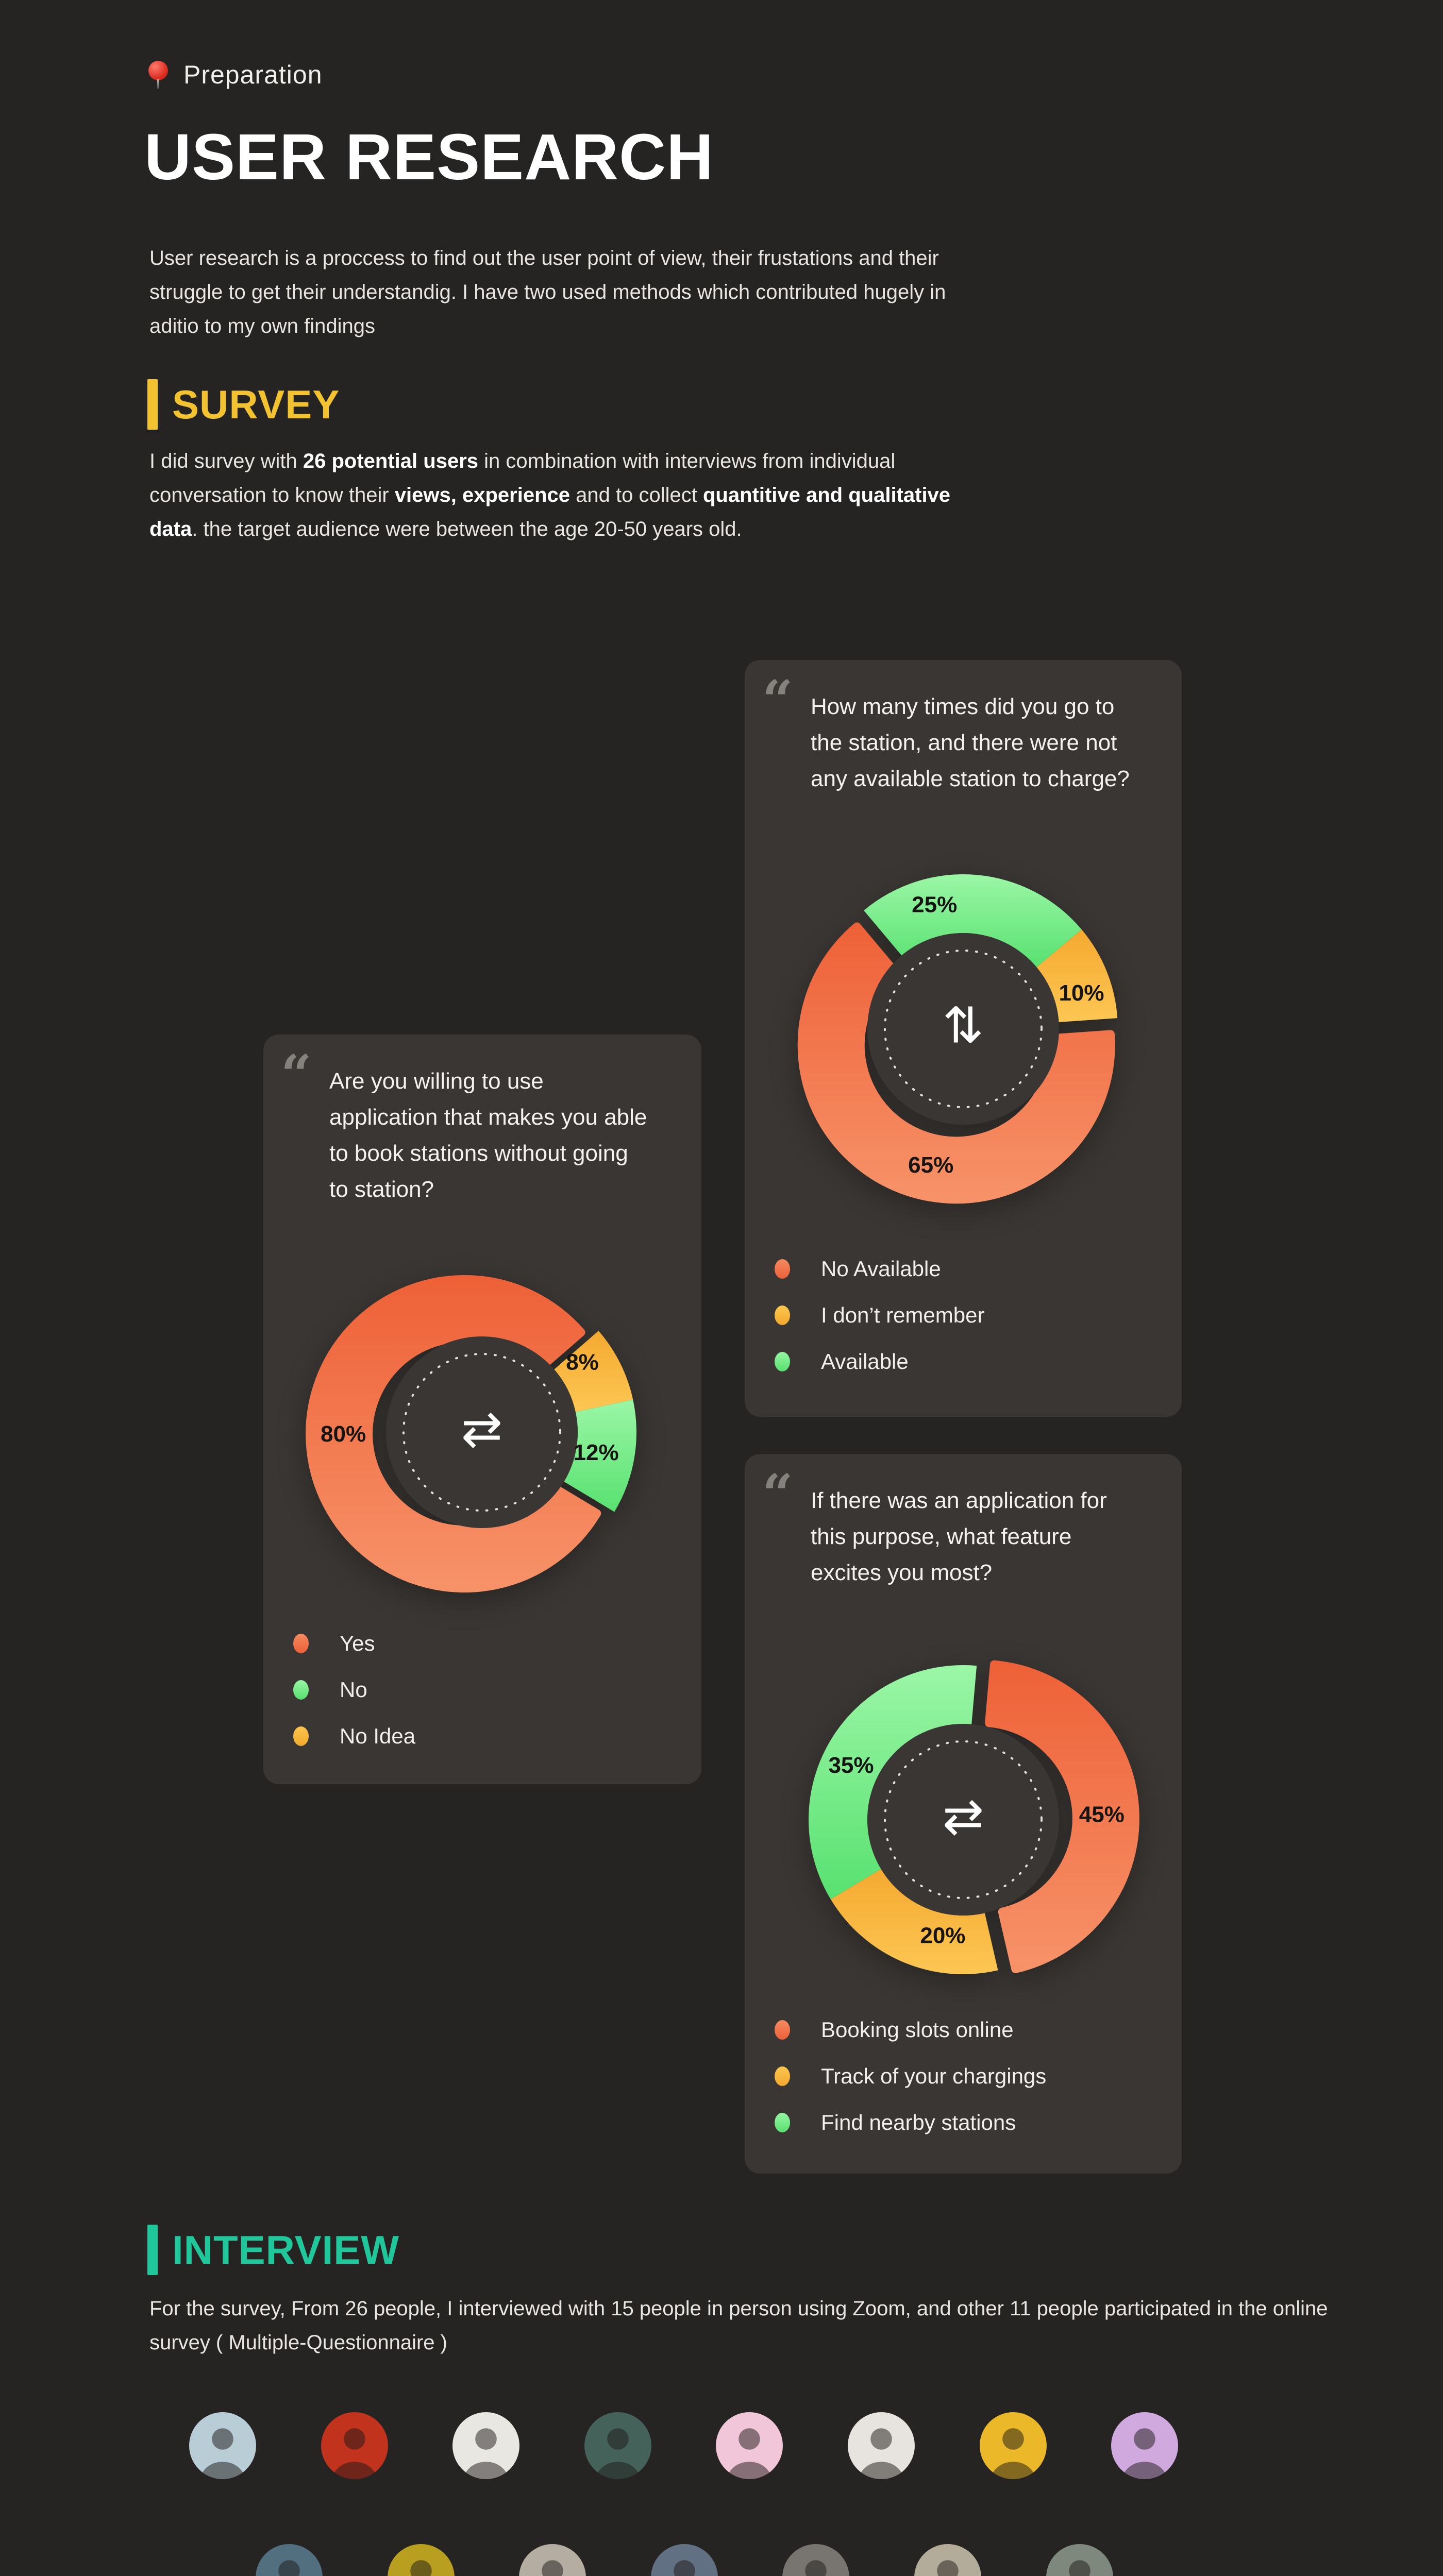 The image size is (1443, 2576). I want to click on legend-item: Track of your chargings, so click(911, 2076).